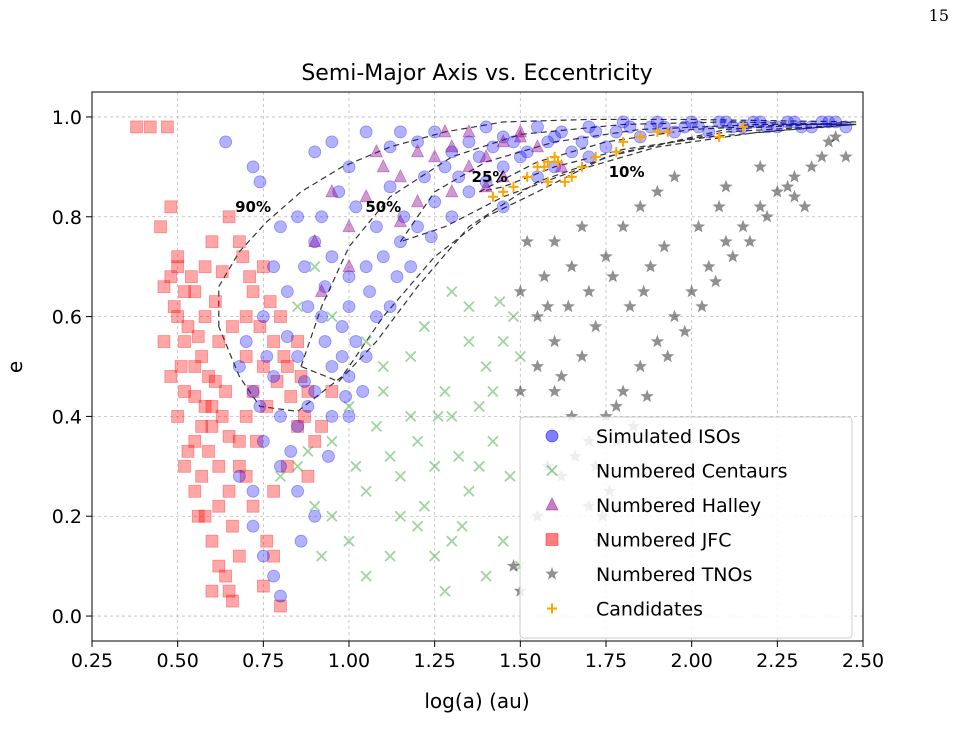 The height and width of the screenshot is (751, 963). What do you see at coordinates (552, 608) in the screenshot?
I see `legend-marker` at bounding box center [552, 608].